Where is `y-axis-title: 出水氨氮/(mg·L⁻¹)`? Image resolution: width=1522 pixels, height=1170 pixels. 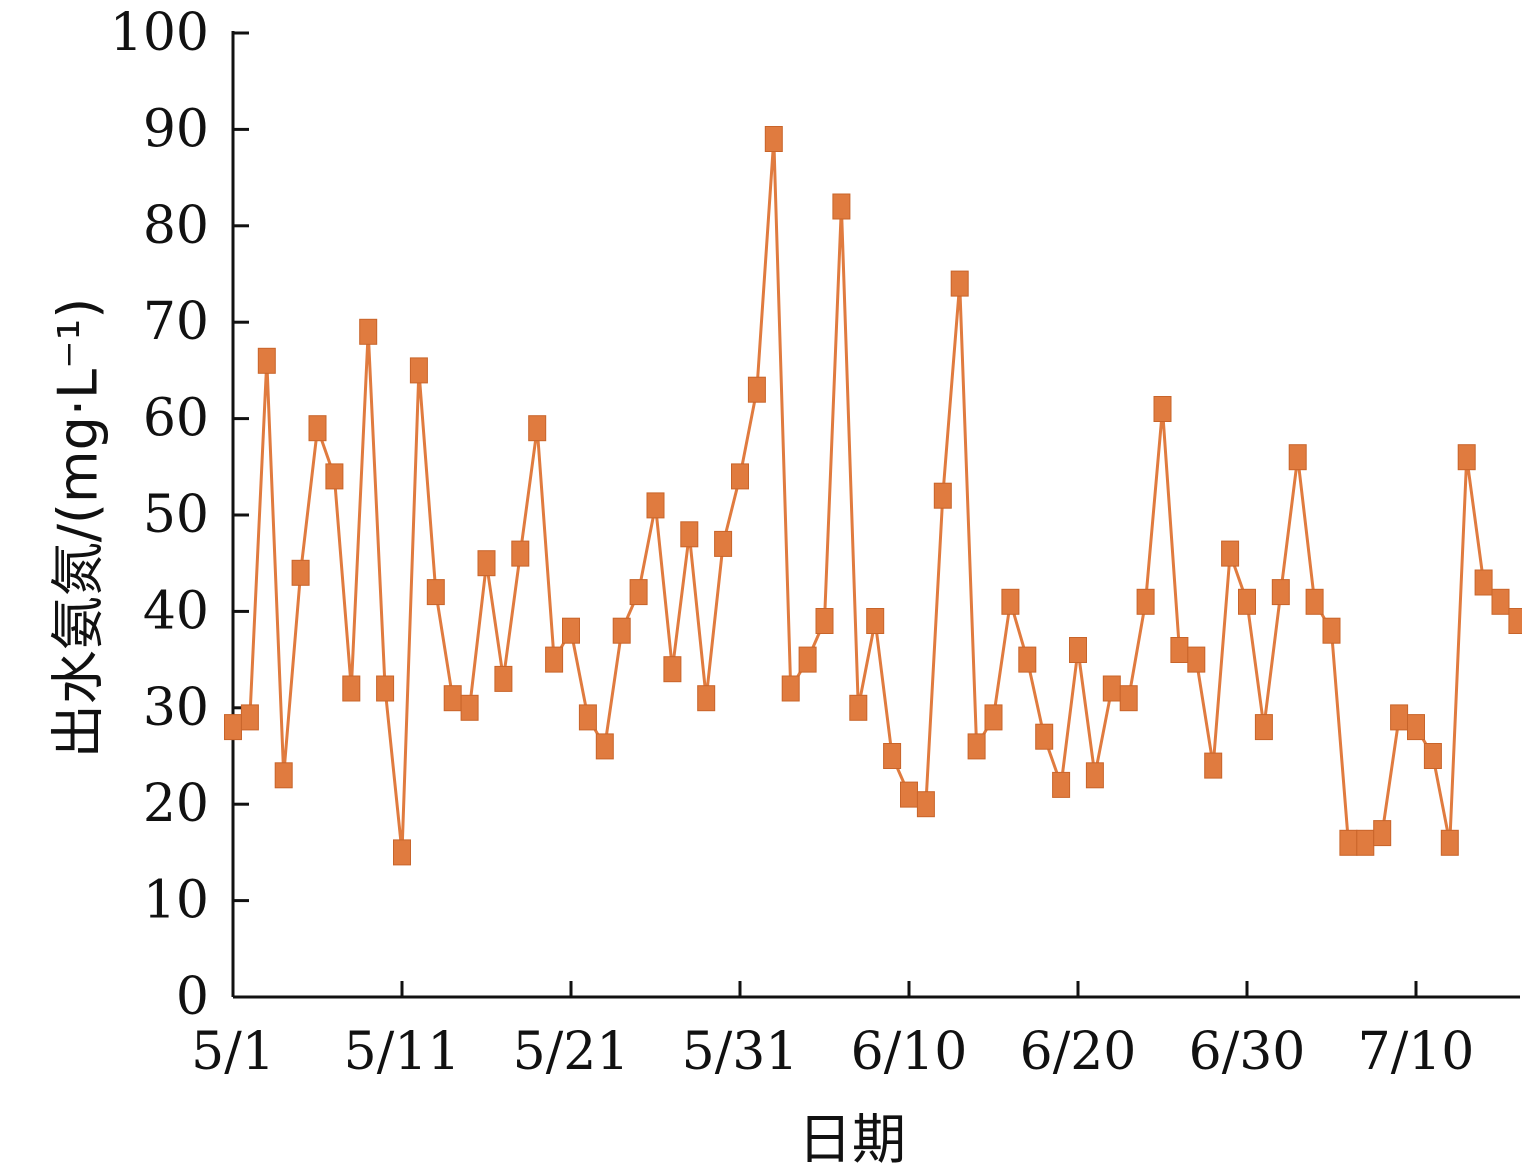
y-axis-title: 出水氨氮/(mg·L⁻¹) is located at coordinates (78, 528).